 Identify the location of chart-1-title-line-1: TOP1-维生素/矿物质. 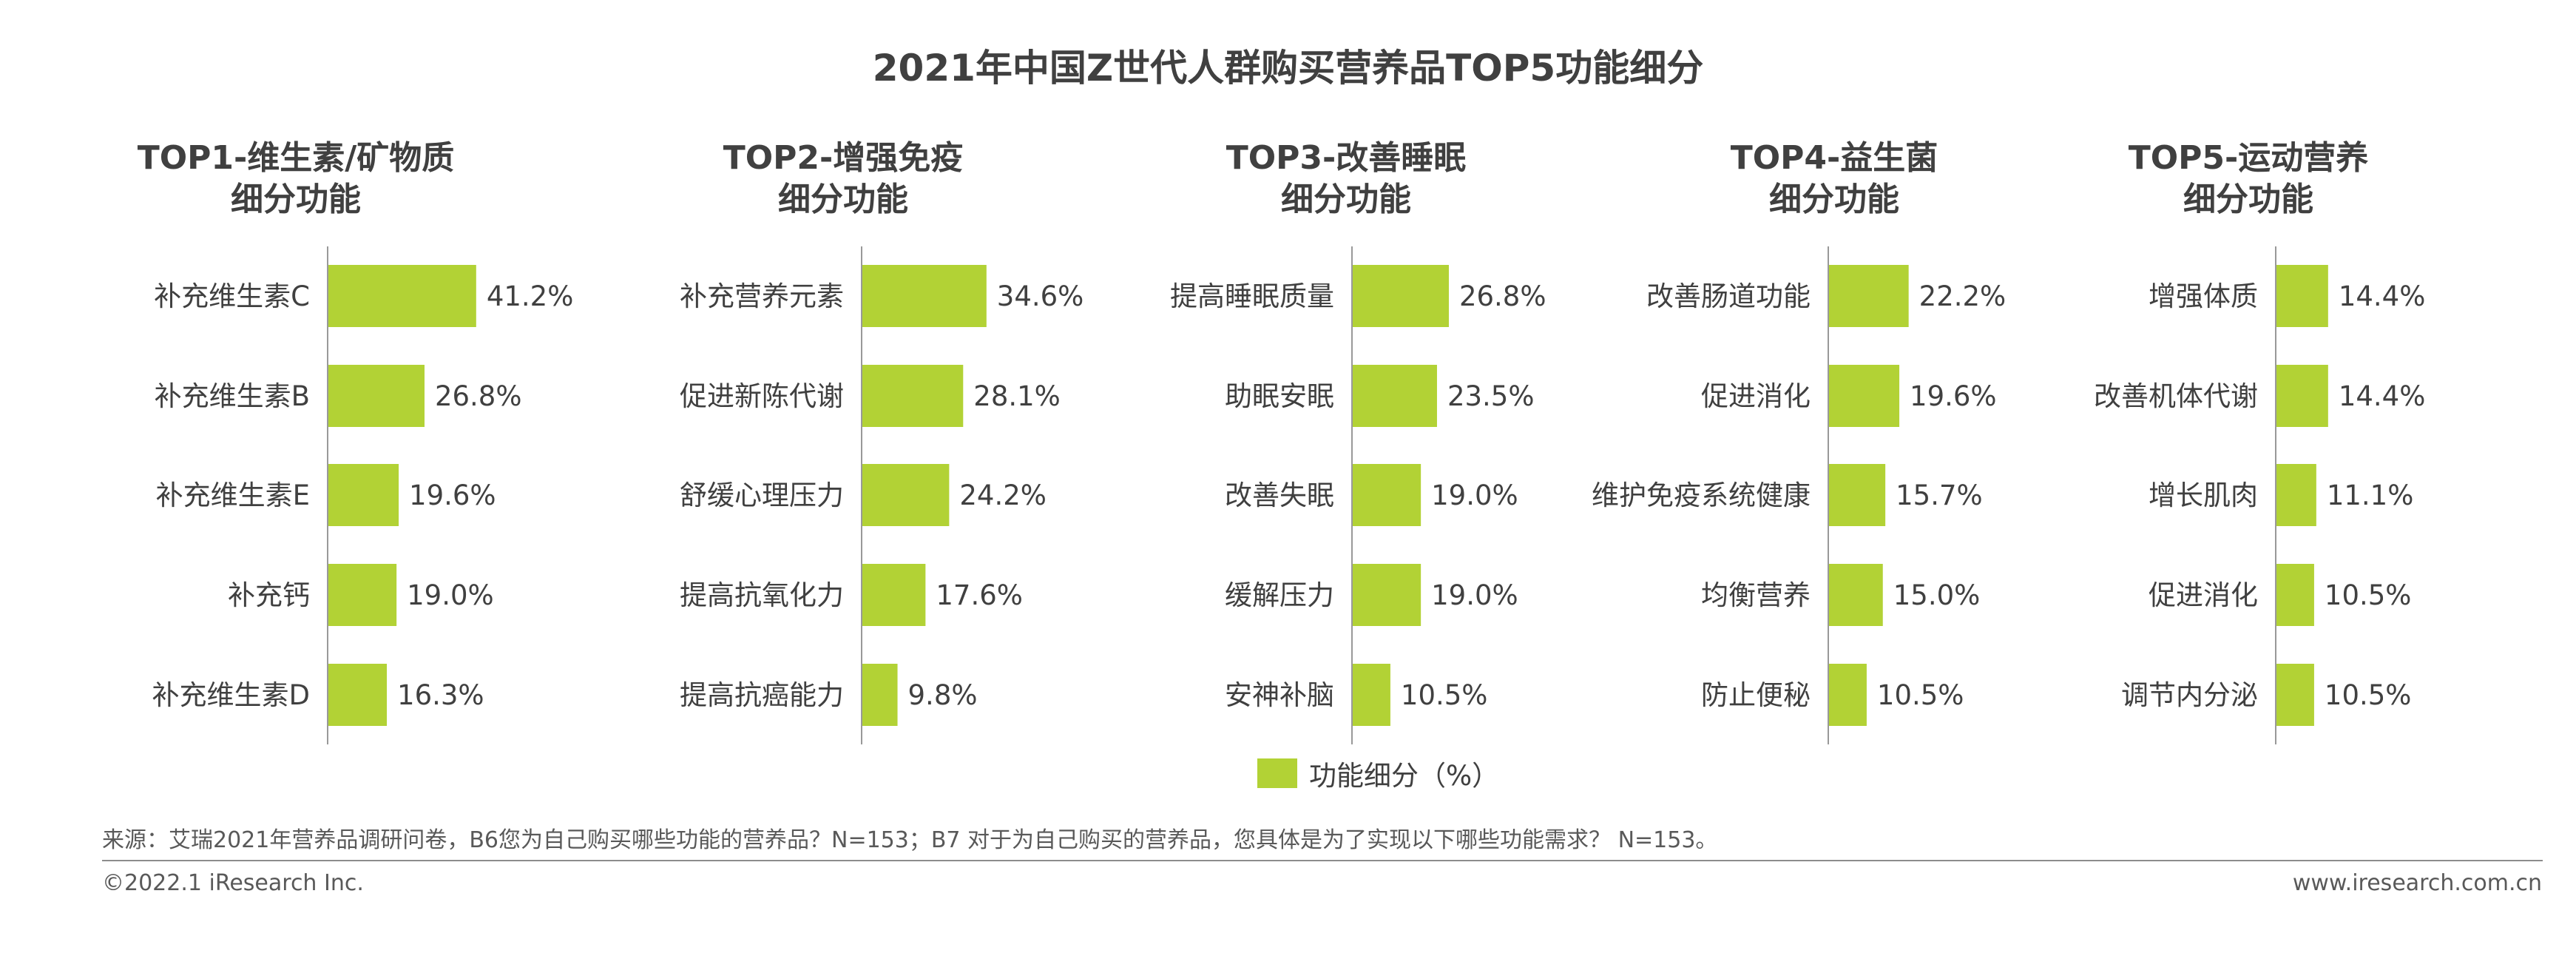
(296, 158).